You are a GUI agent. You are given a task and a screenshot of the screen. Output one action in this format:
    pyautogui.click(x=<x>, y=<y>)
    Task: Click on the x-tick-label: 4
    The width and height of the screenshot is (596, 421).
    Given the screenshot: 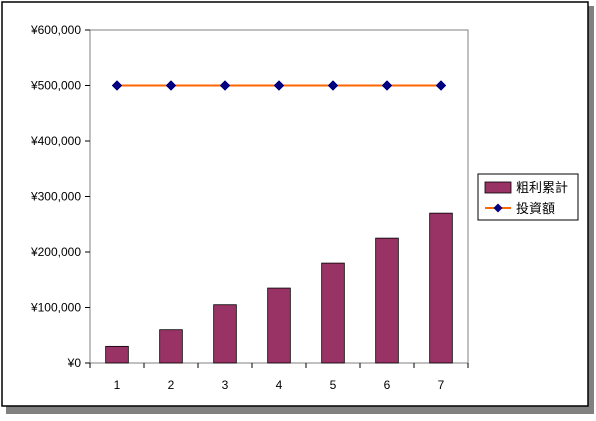 What is the action you would take?
    pyautogui.click(x=279, y=385)
    